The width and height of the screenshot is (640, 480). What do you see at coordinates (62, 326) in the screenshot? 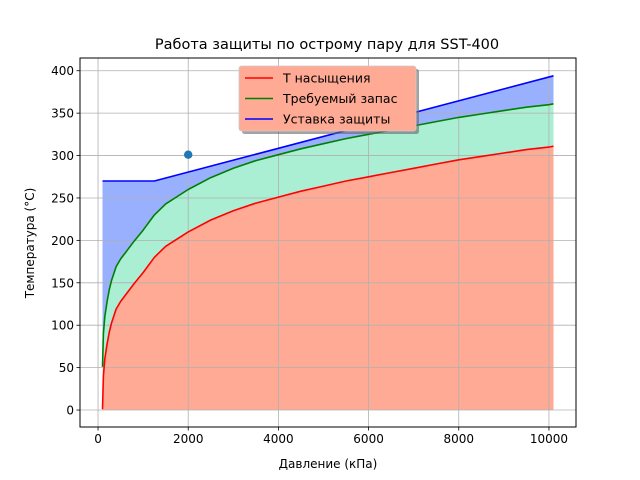
I see `y-tick-label: 100` at bounding box center [62, 326].